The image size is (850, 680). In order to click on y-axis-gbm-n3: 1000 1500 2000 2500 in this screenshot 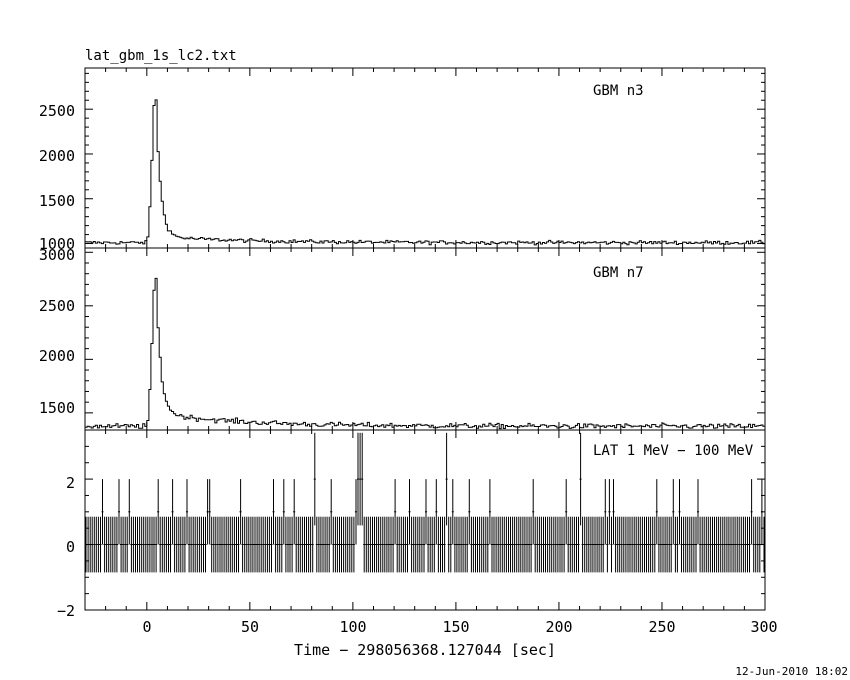, I will do `click(57, 177)`.